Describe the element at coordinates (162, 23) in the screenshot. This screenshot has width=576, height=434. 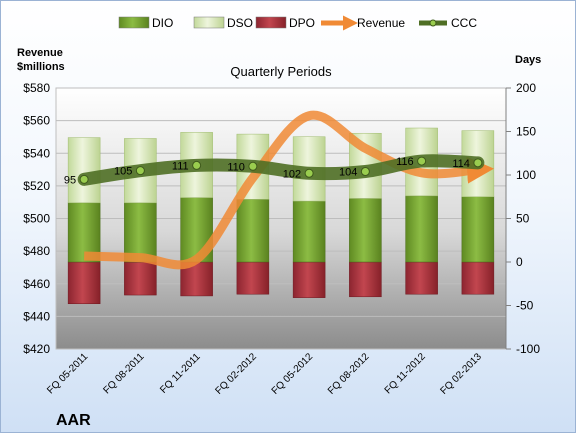
I see `legend-label: DIO` at that location.